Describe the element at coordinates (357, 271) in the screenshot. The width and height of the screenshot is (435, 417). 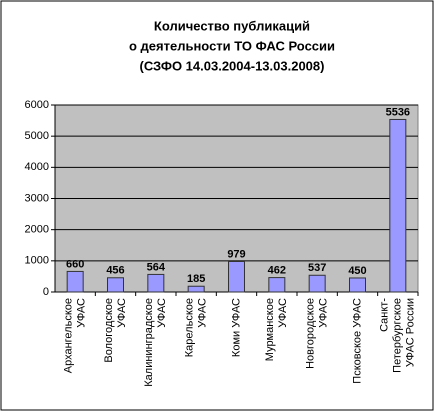
I see `value-label: 450` at that location.